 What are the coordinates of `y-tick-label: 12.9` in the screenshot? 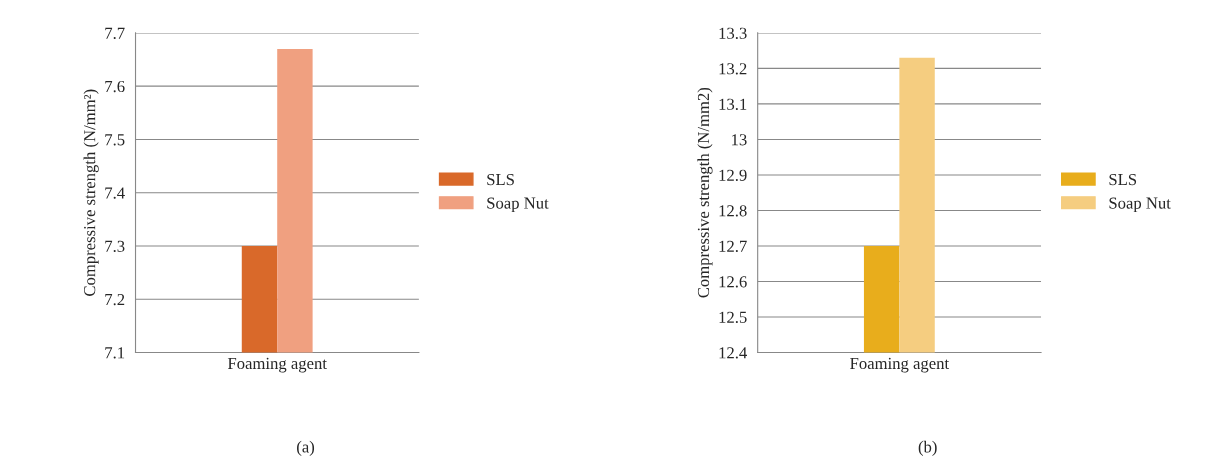 It's located at (733, 175).